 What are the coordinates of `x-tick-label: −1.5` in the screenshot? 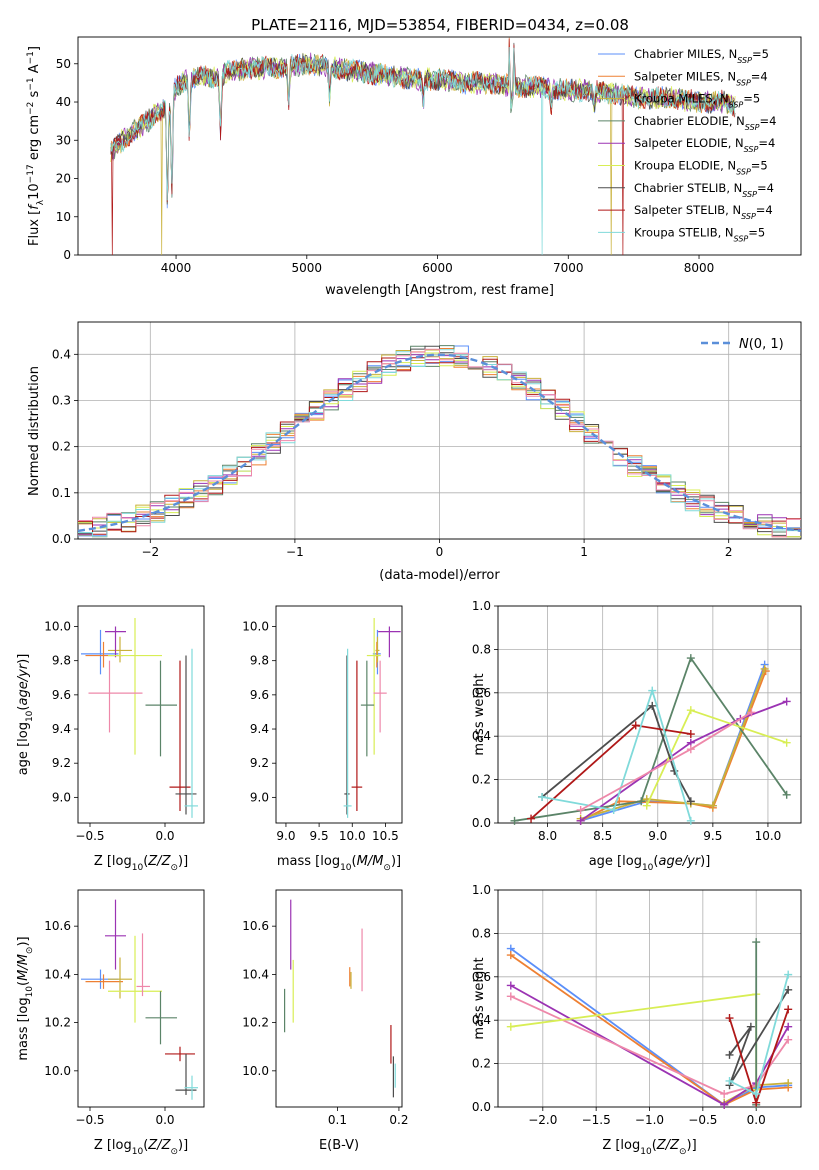 It's located at (596, 1120).